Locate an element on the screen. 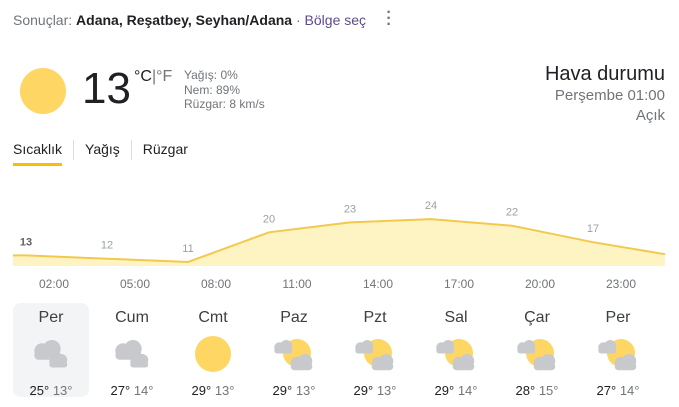  unit-switch: °C|°F is located at coordinates (153, 77).